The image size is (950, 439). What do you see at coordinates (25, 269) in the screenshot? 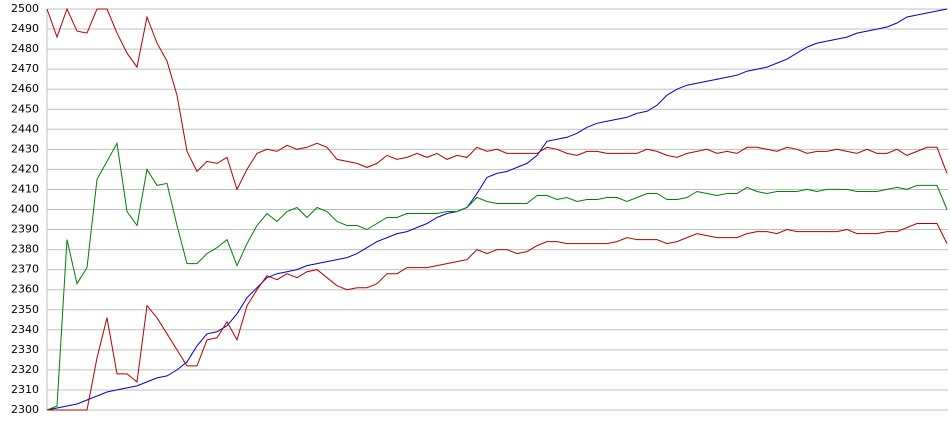
I see `y-tick-label: 2370` at bounding box center [25, 269].